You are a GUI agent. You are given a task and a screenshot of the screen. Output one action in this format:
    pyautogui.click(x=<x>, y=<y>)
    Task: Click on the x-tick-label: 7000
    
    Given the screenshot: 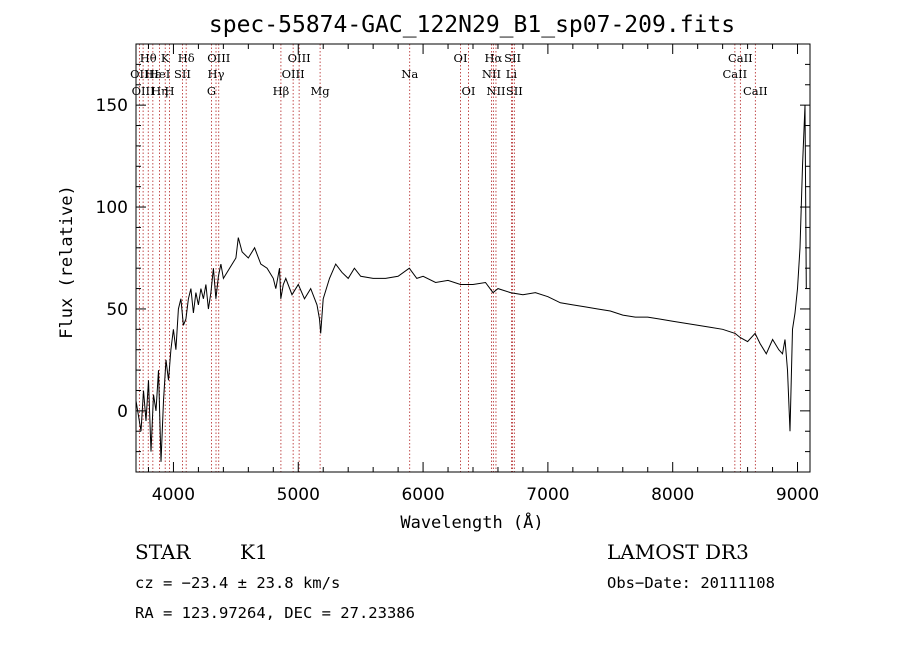 What is the action you would take?
    pyautogui.click(x=547, y=495)
    